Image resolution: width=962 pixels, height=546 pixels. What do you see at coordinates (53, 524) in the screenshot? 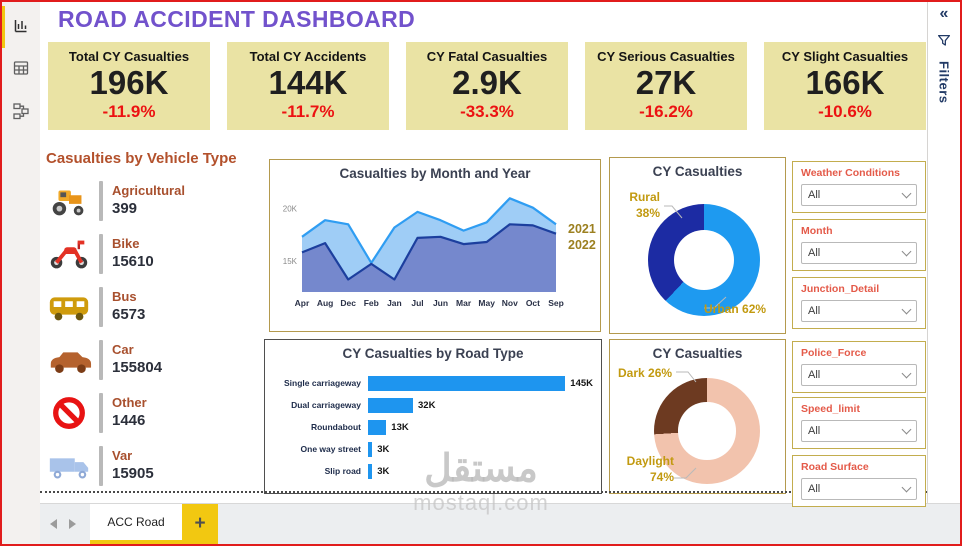
I see `prev-page-arrow` at bounding box center [53, 524].